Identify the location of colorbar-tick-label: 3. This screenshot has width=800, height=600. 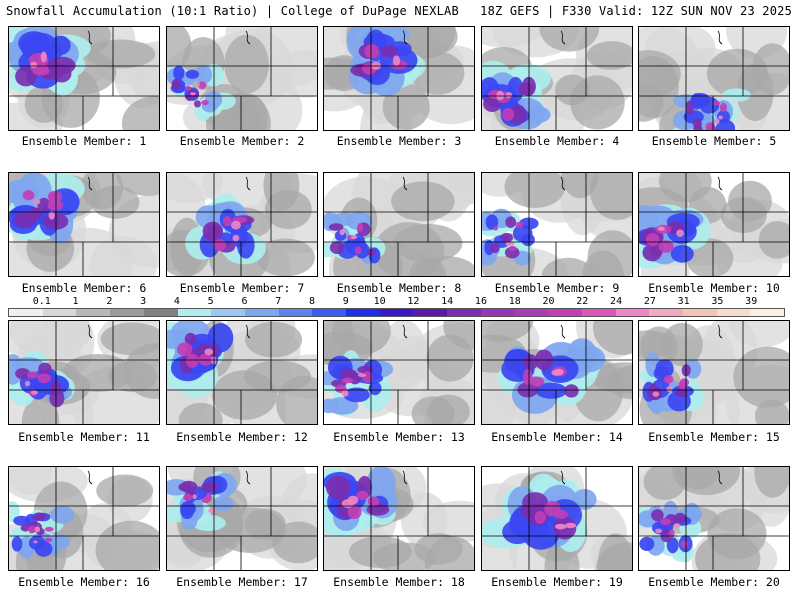
(143, 301).